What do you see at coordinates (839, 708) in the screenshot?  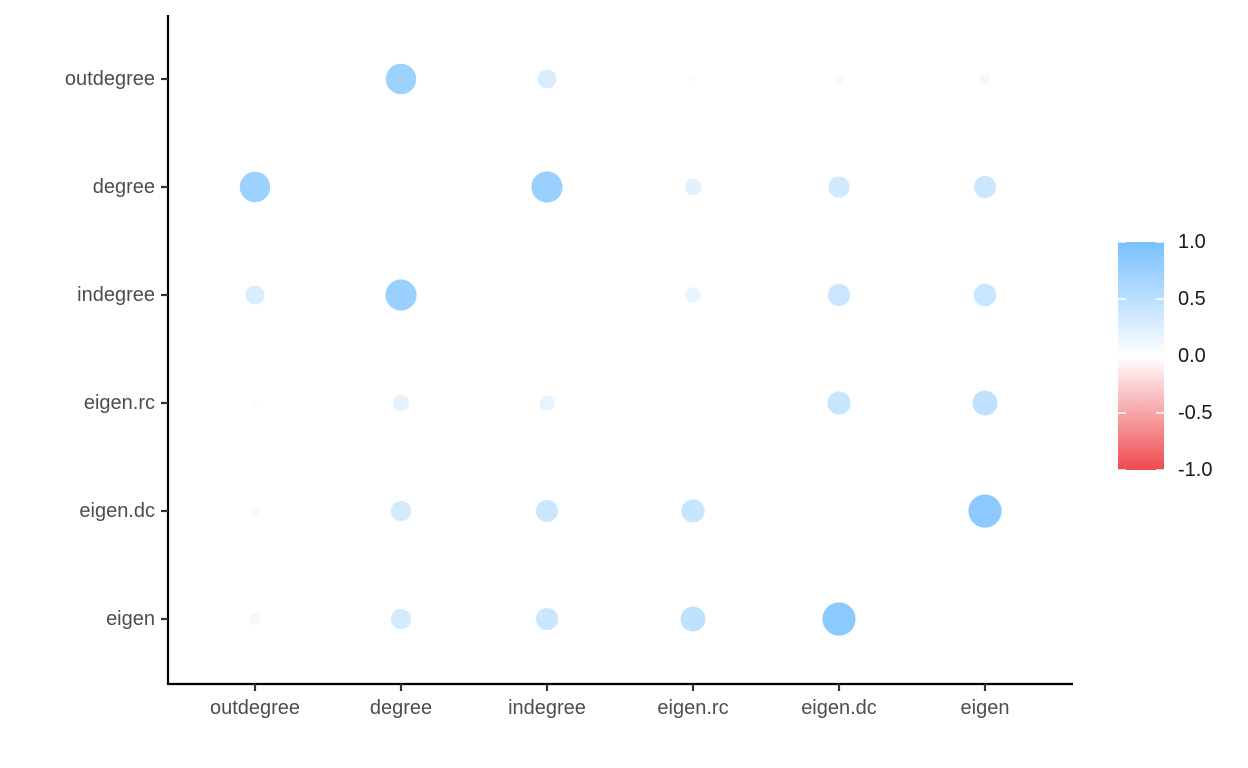 I see `x-tick-label-eigen-dc: eigen.dc` at bounding box center [839, 708].